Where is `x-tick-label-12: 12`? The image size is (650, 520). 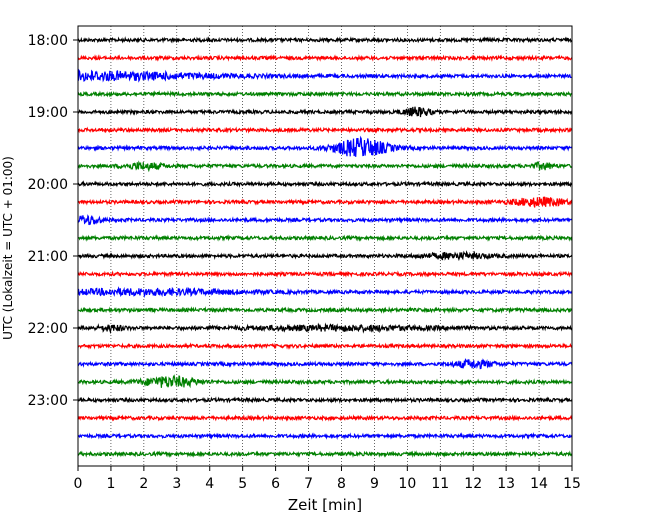
x-tick-label-12: 12 is located at coordinates (473, 484).